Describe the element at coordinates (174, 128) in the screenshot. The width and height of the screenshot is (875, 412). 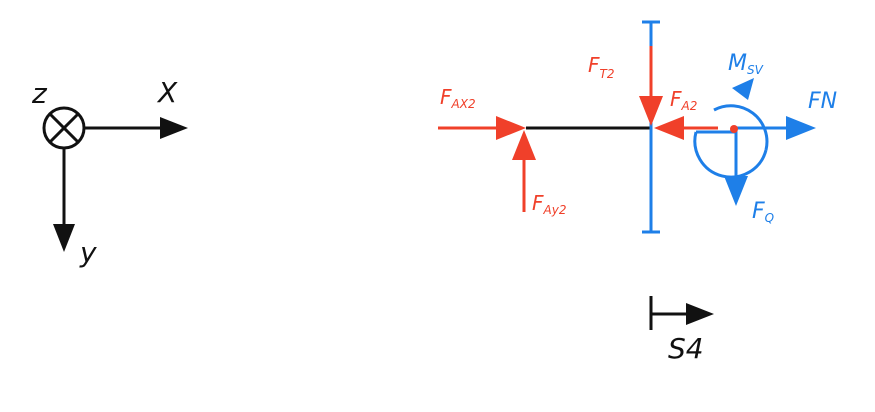
I see `x-axis-arrowhead` at that location.